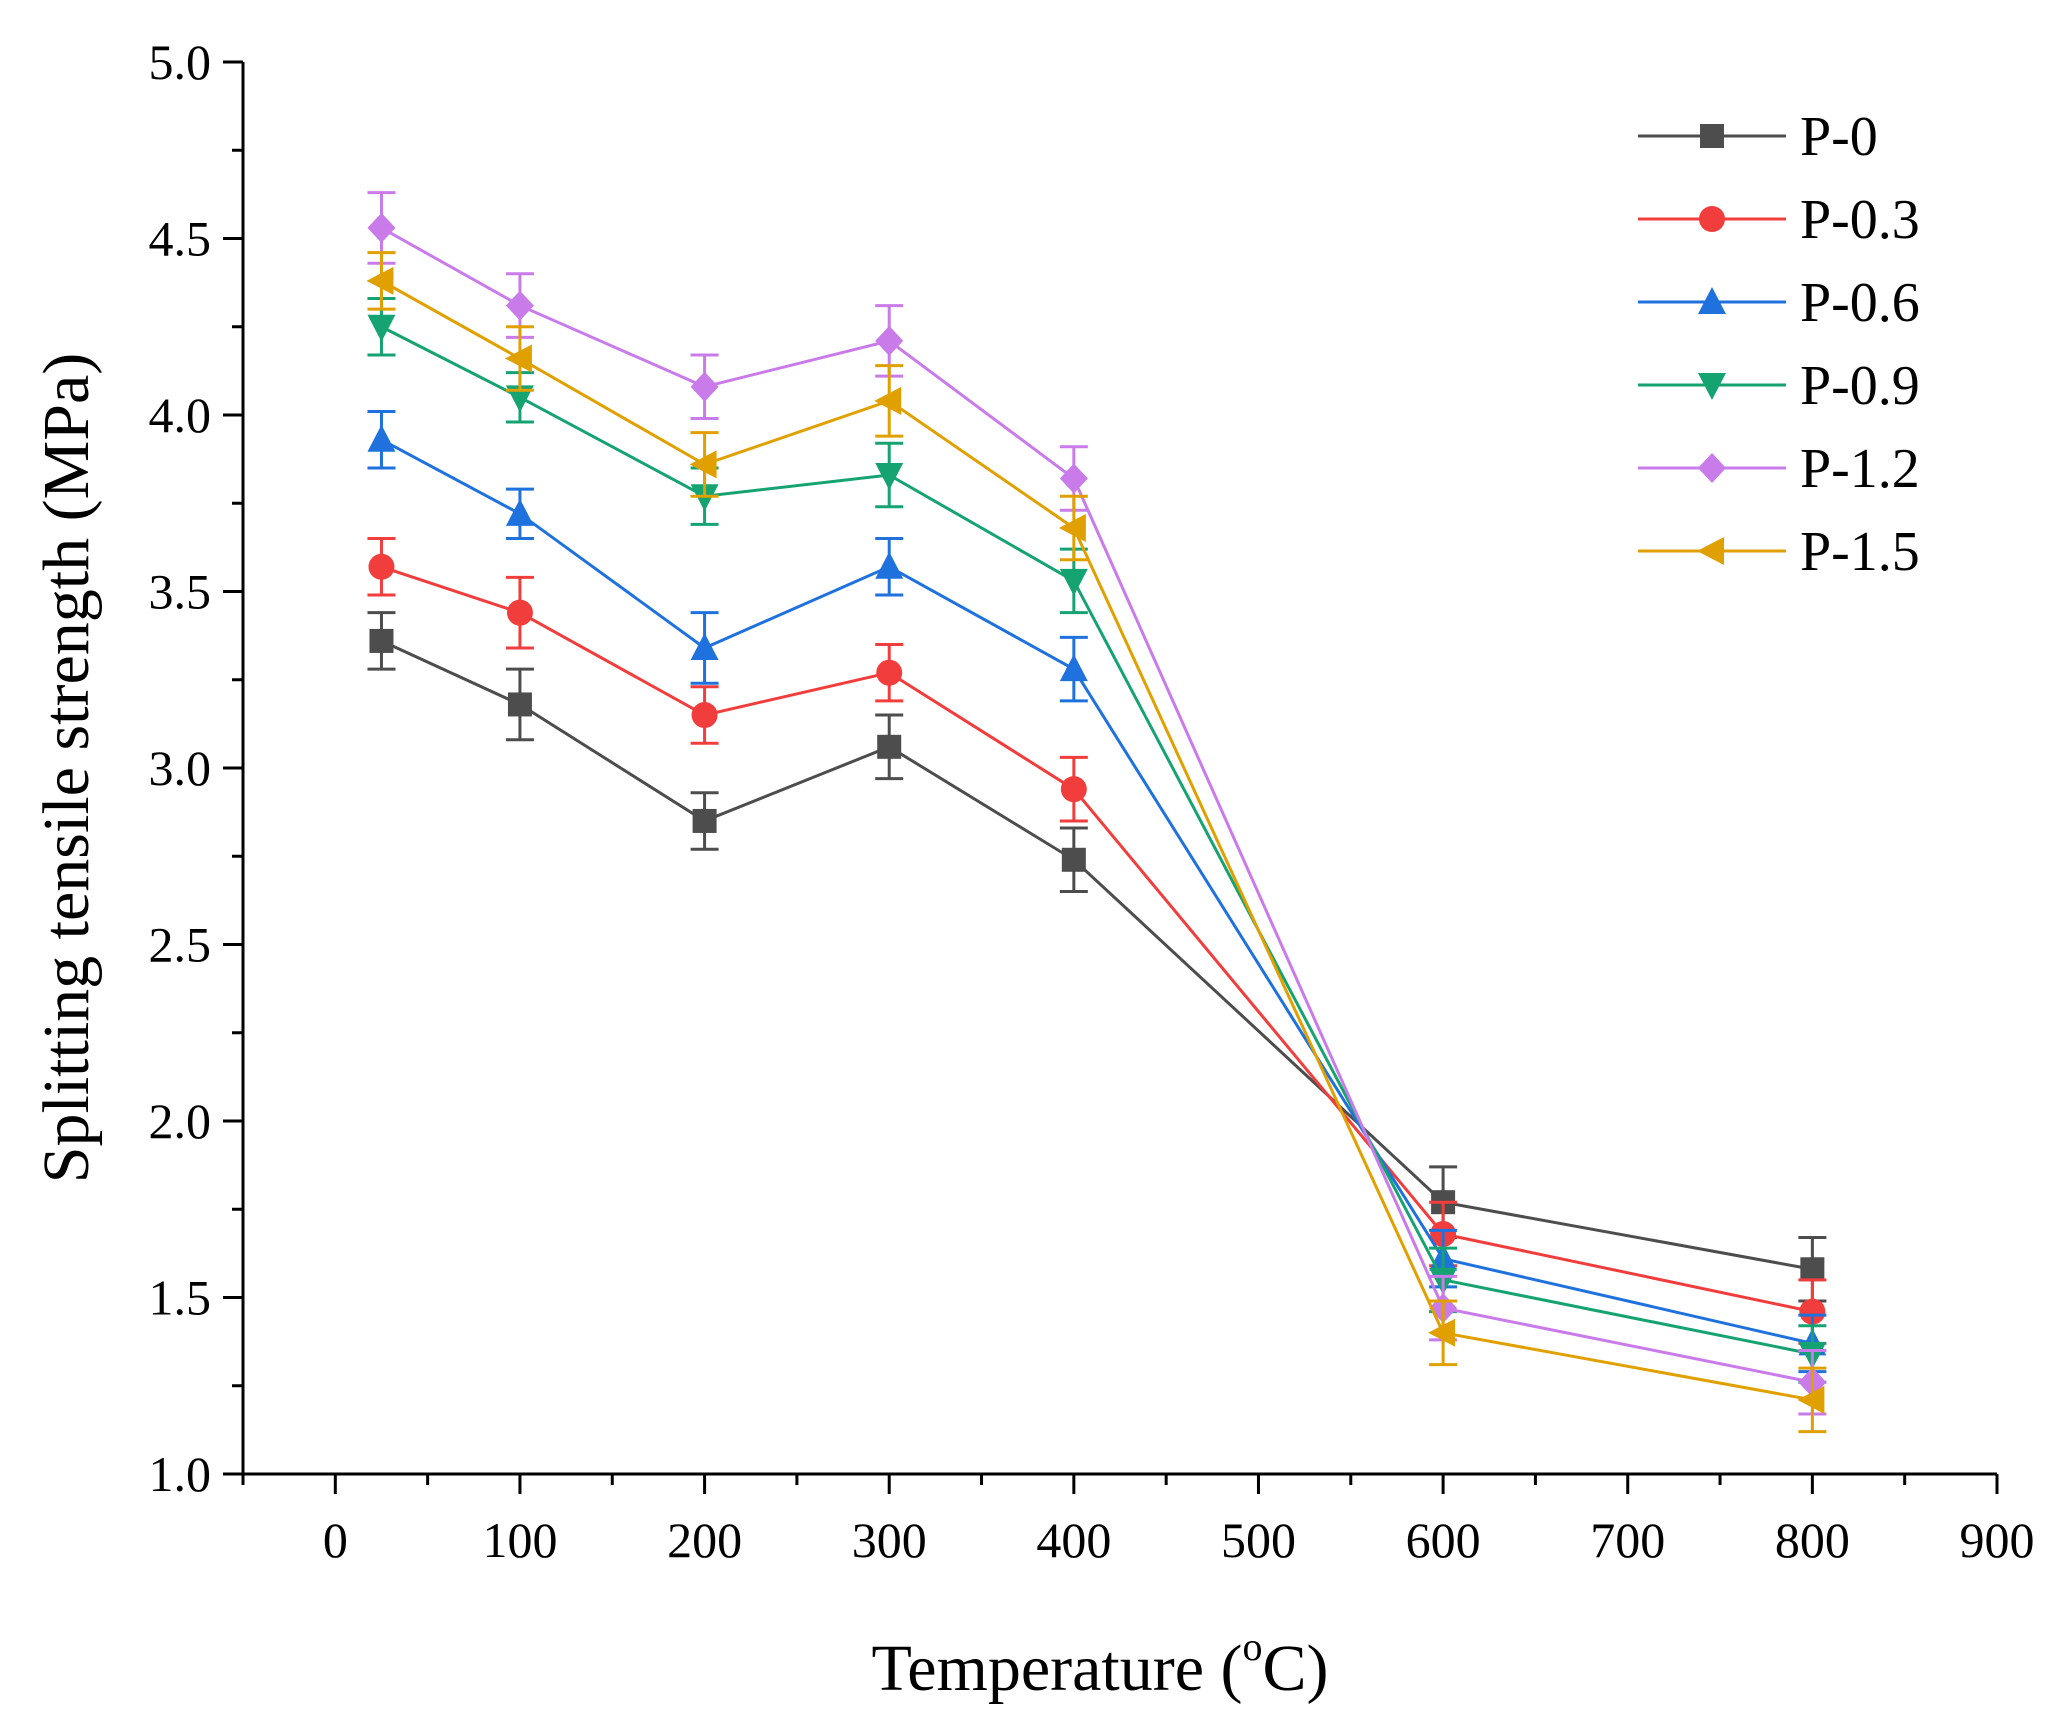 This screenshot has width=2050, height=1709. I want to click on x-axis-title: Temperature (oC), so click(1100, 1664).